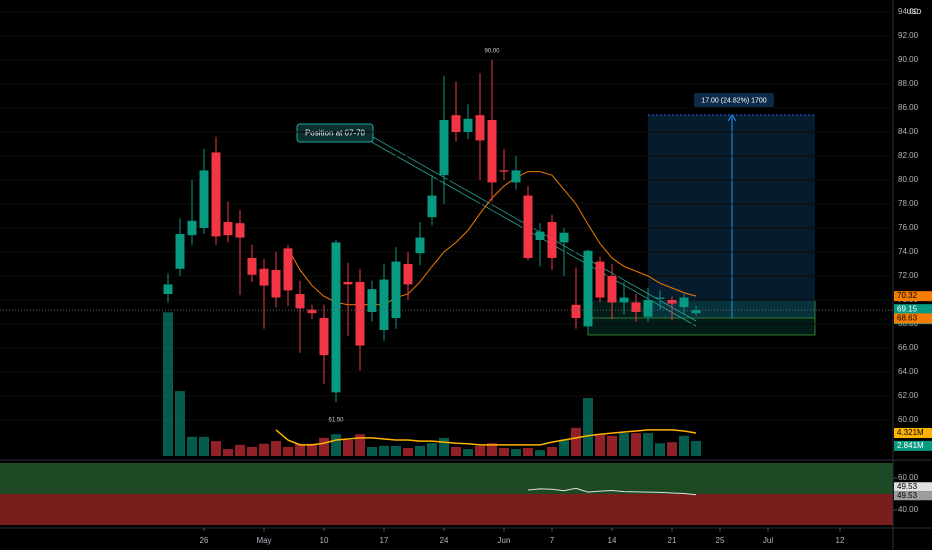 The height and width of the screenshot is (550, 932). I want to click on volume-ma-badge: 4.321M, so click(910, 432).